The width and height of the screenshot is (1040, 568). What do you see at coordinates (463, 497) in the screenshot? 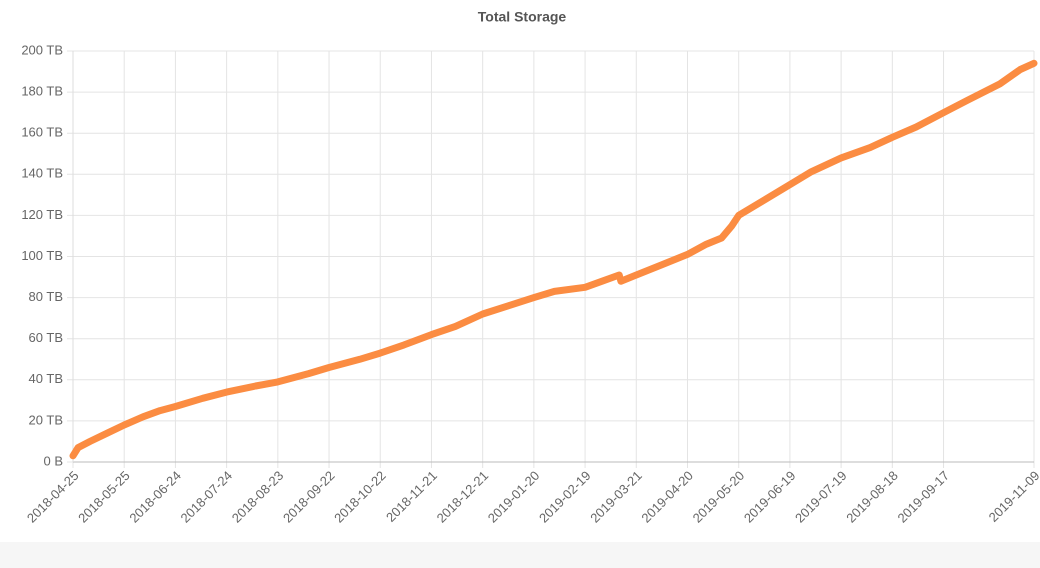
I see `x-tick-label: 2018-12-21` at bounding box center [463, 497].